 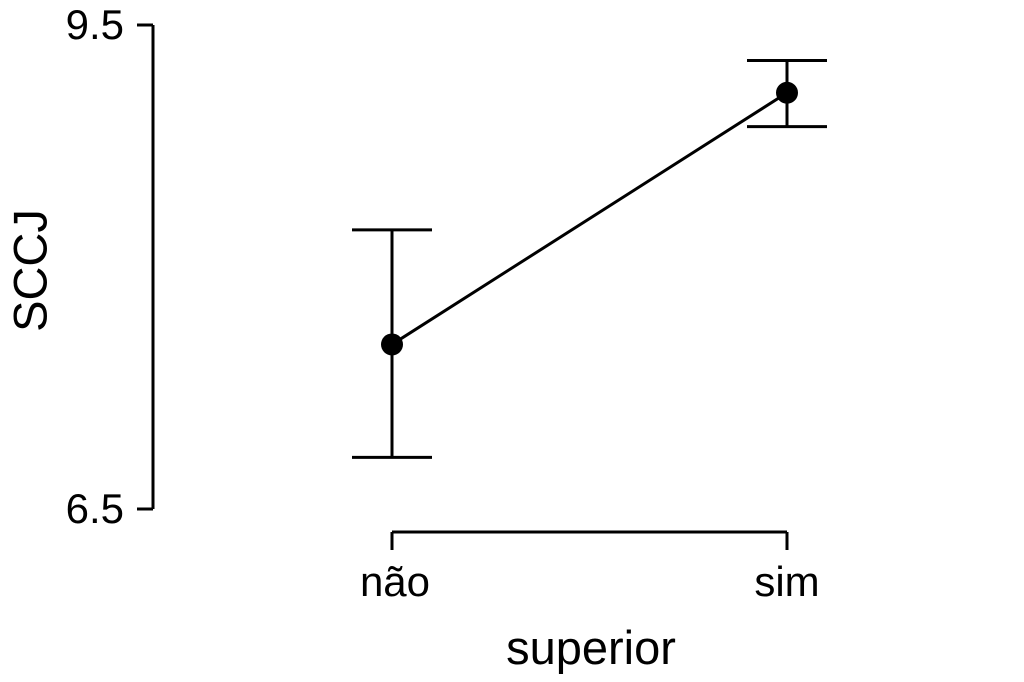 I want to click on y-tick-label-top: 9.5, so click(x=94, y=24).